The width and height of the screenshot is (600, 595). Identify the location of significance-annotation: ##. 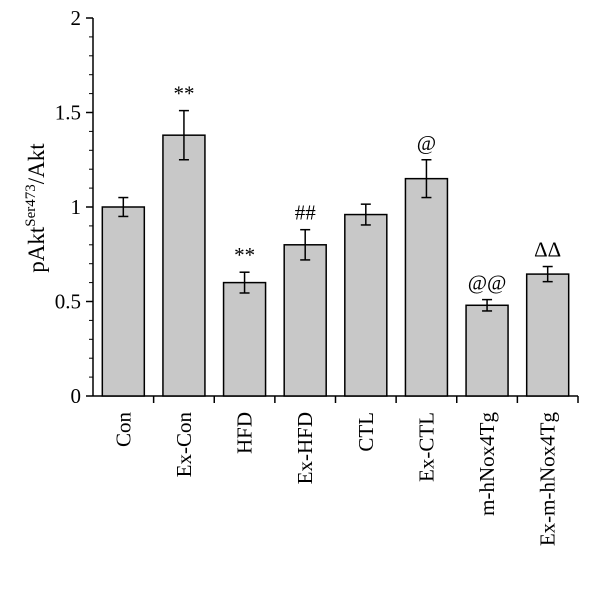
(306, 213).